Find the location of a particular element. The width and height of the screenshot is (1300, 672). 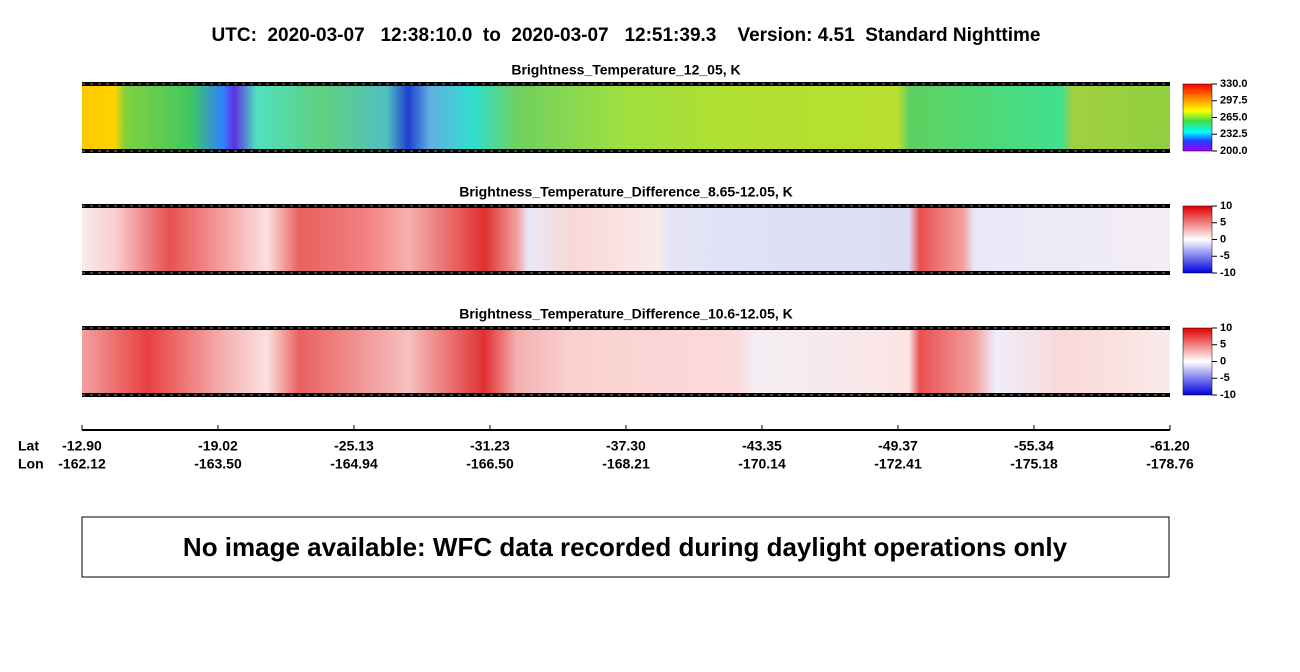

lat-tick-label: -12.90 is located at coordinates (82, 446).